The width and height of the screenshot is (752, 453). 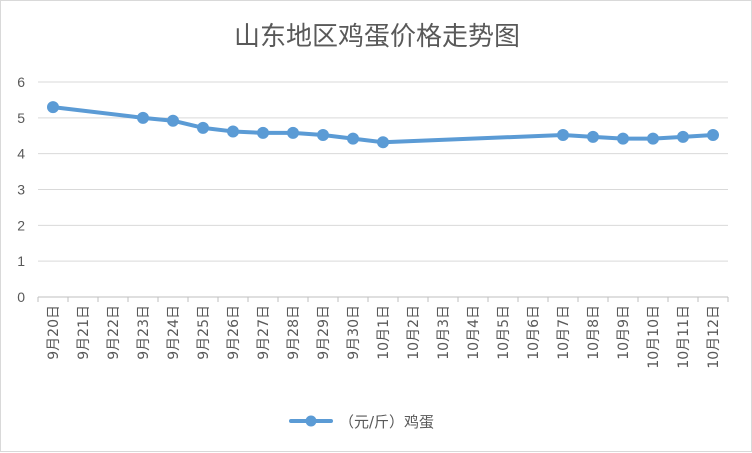 I want to click on y-tick-label: 3, so click(x=21, y=190).